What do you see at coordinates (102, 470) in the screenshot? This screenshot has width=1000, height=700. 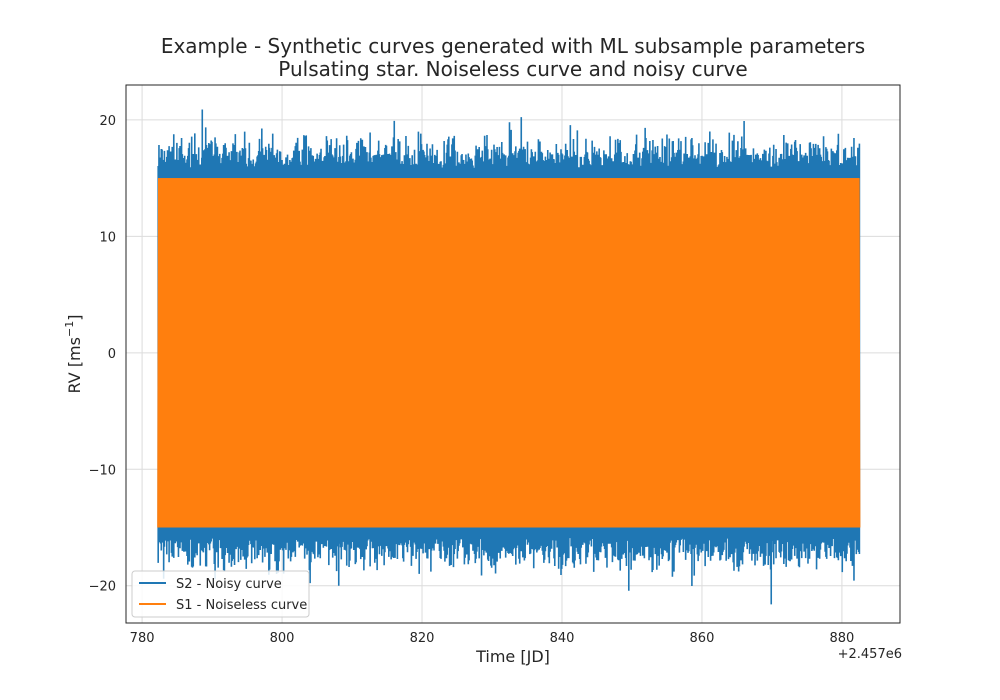 I see `y-tick-label: −10` at bounding box center [102, 470].